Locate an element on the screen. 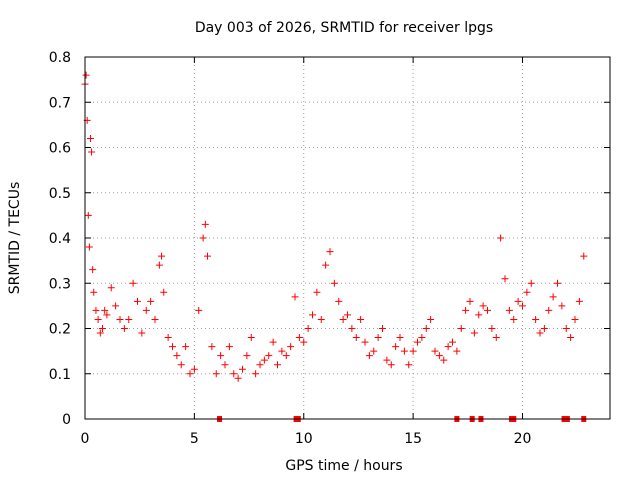  y-tick-label: 0.1 is located at coordinates (60, 375).